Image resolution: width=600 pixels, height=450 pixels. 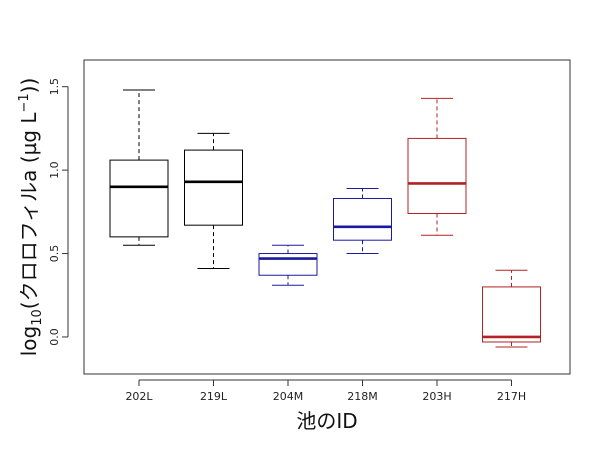 I want to click on y-axis-title-subscript: 10, so click(x=37, y=317).